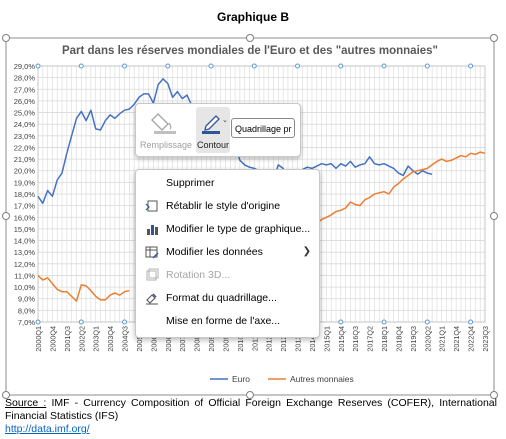 Image resolution: width=506 pixels, height=439 pixels. I want to click on x-tick-label: 2001Q3, so click(67, 339).